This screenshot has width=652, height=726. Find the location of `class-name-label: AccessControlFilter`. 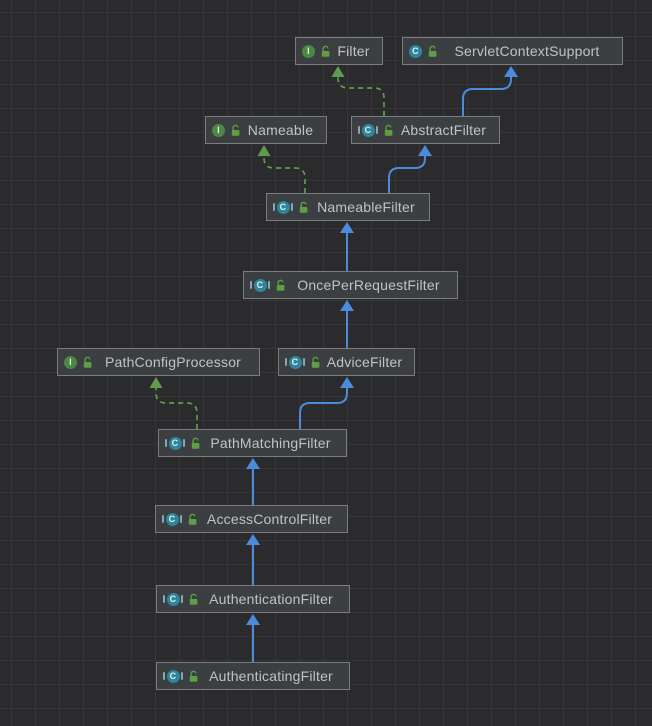

class-name-label: AccessControlFilter is located at coordinates (269, 519).